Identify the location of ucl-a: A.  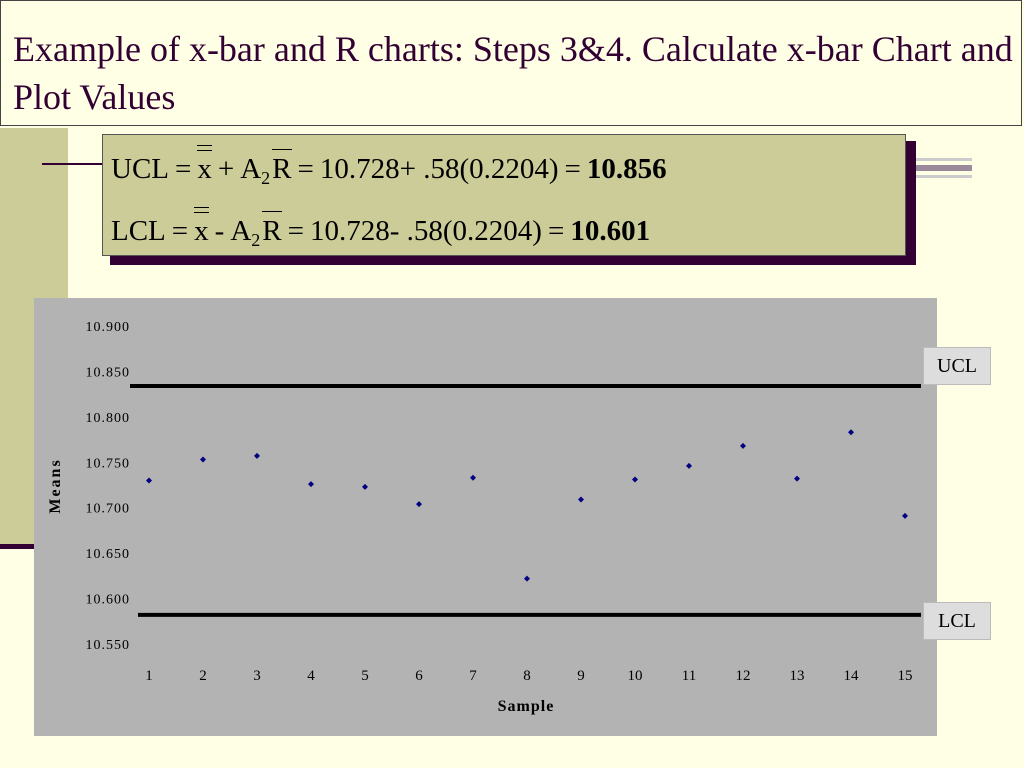
(251, 169).